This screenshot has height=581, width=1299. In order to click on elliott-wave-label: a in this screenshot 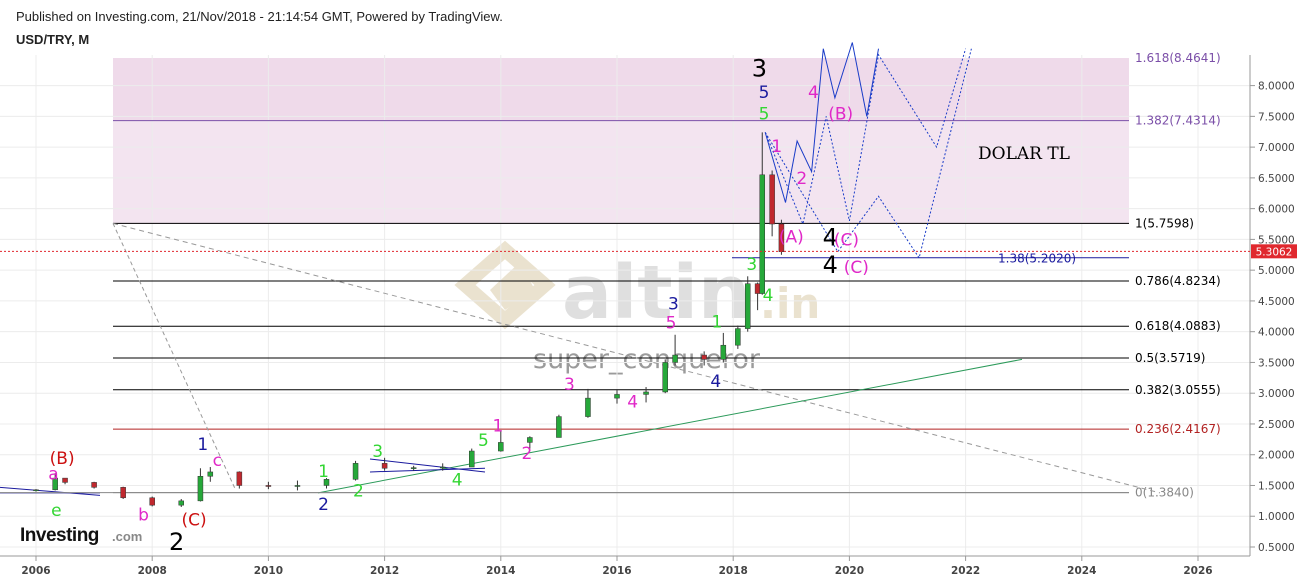, I will do `click(53, 474)`.